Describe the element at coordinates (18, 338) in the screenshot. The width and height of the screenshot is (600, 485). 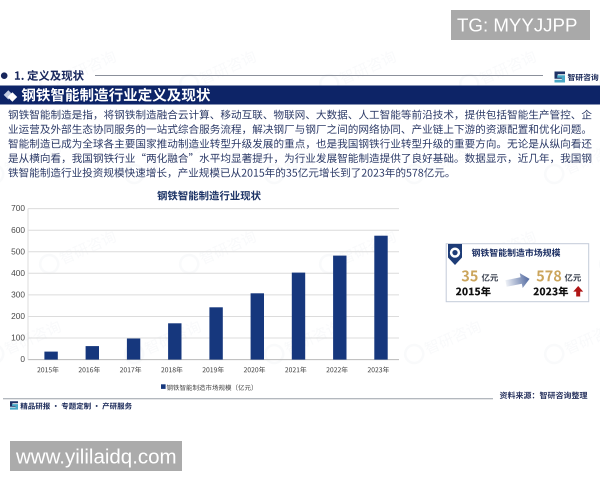
I see `svg-text: 100` at that location.